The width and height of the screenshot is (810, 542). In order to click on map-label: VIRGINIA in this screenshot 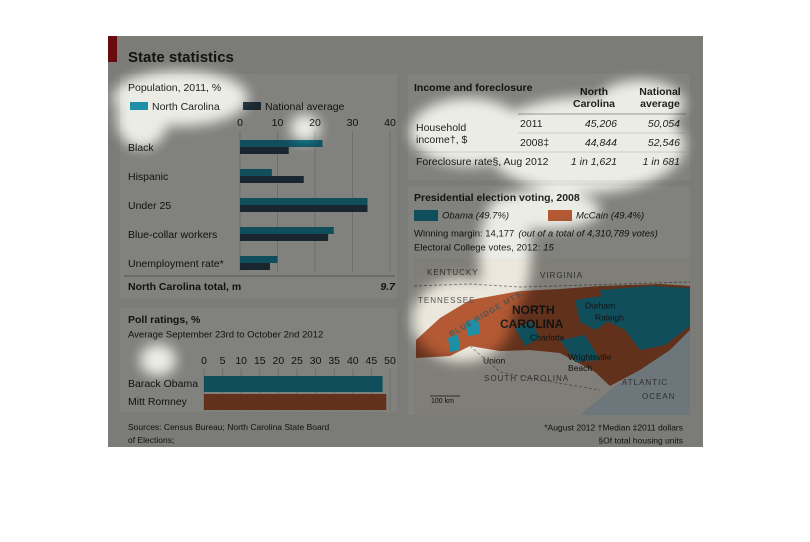, I will do `click(561, 275)`.